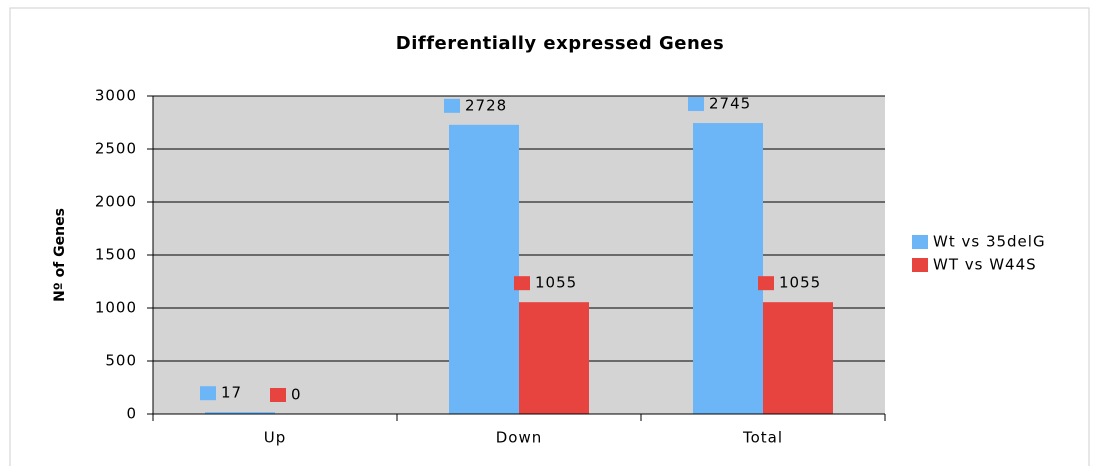  What do you see at coordinates (730, 104) in the screenshot?
I see `data-label: 2745` at bounding box center [730, 104].